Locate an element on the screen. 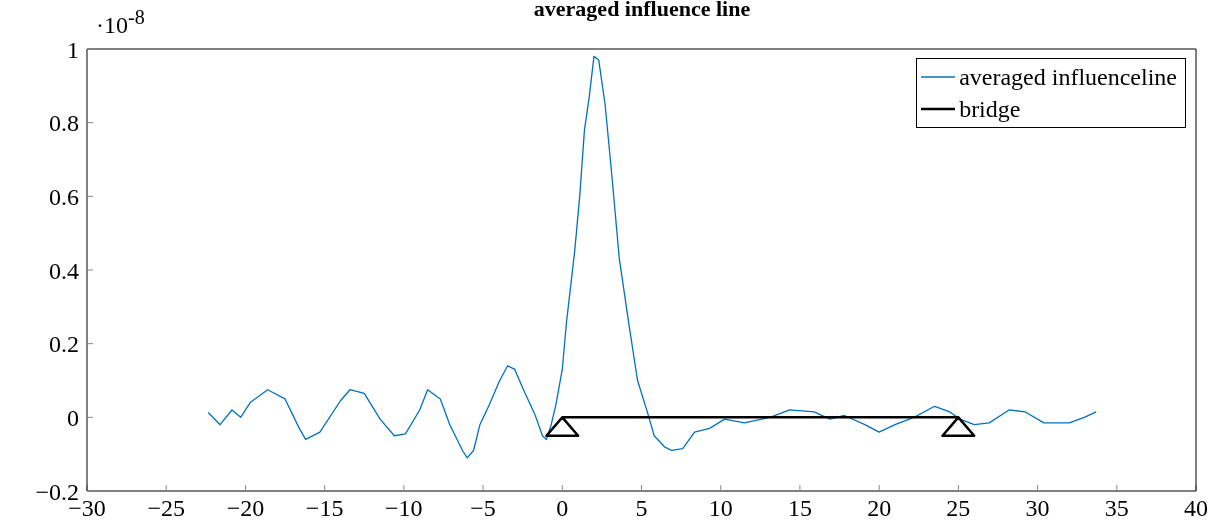 The image size is (1219, 529). x-tick-label: 10 is located at coordinates (720, 508).